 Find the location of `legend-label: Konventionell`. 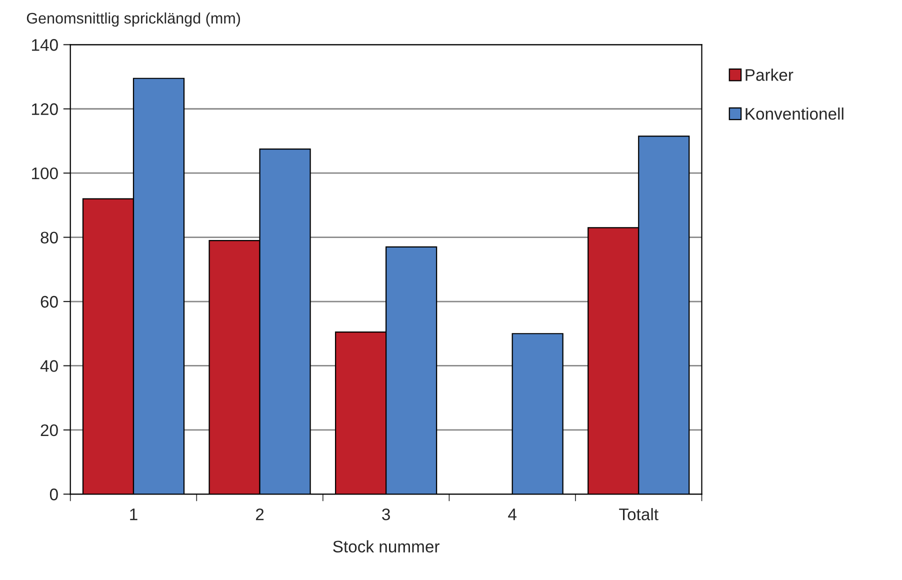

legend-label: Konventionell is located at coordinates (795, 114).